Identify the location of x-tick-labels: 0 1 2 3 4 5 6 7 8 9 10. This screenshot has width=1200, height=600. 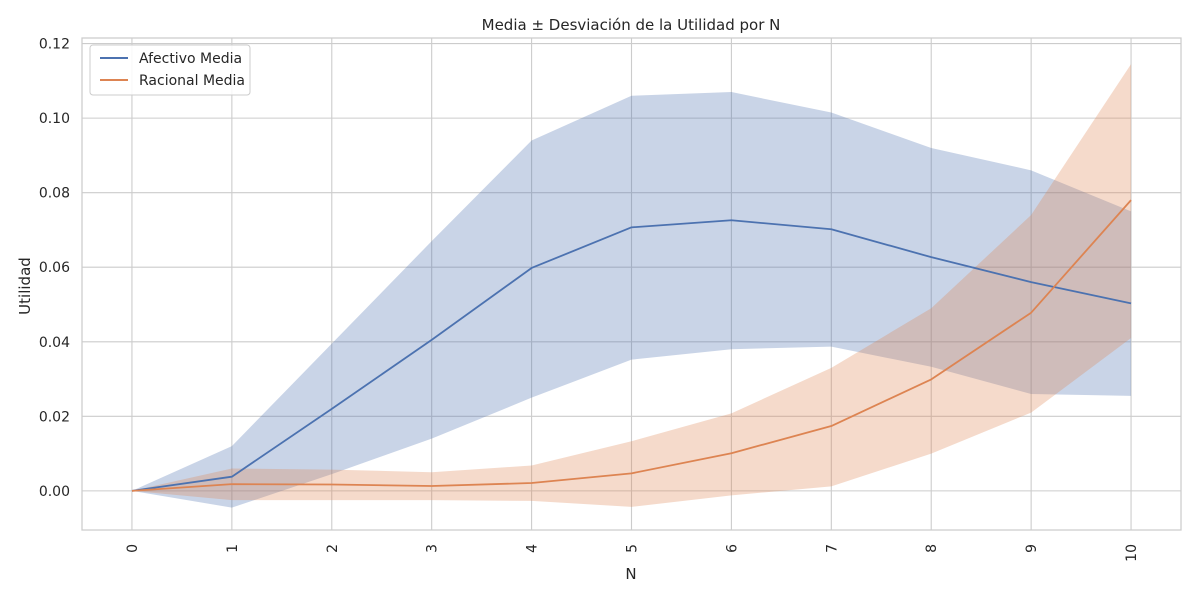
(632, 553).